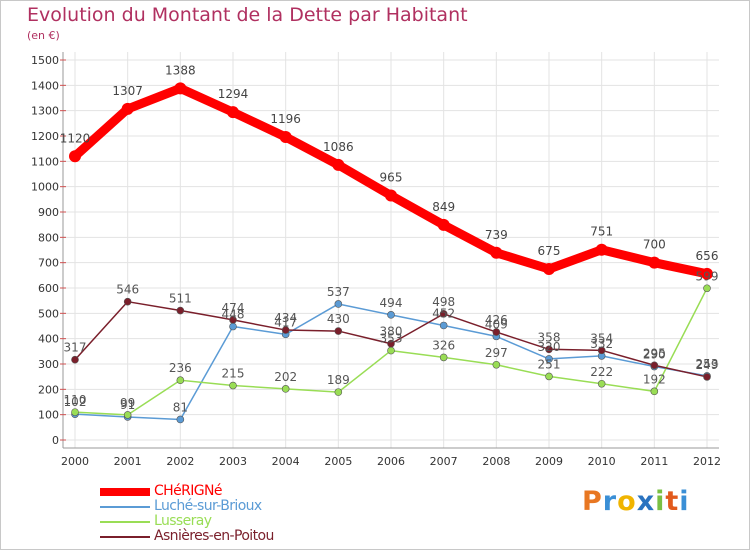 This screenshot has width=750, height=550. Describe the element at coordinates (127, 290) in the screenshot. I see `data-label-3: 546` at that location.